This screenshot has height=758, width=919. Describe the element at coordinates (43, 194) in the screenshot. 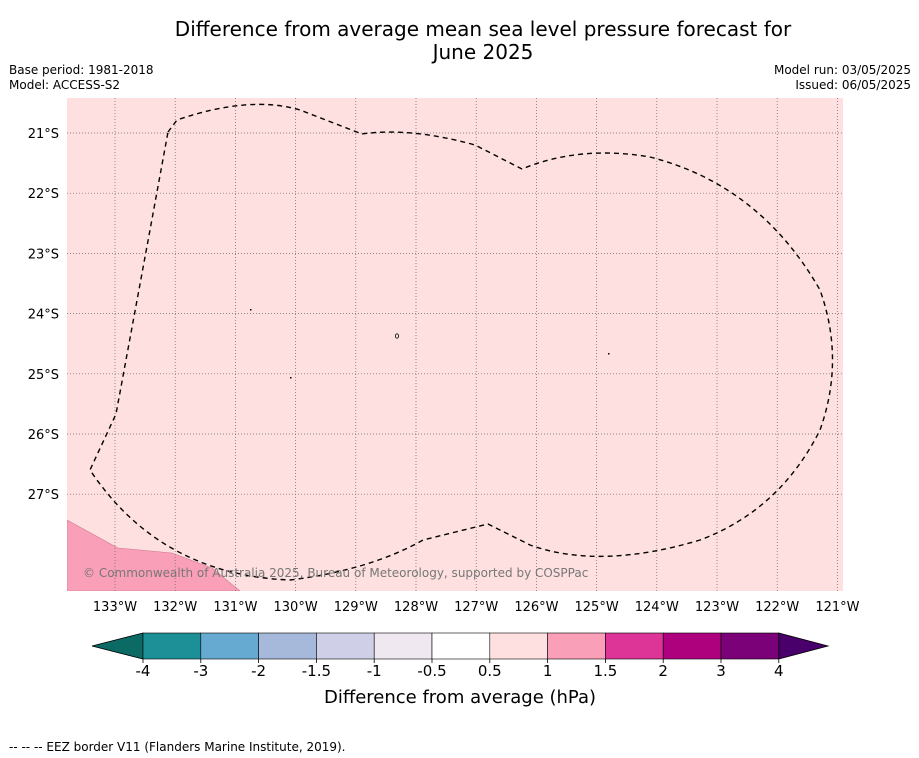

I see `latitude-label: 22°S` at that location.